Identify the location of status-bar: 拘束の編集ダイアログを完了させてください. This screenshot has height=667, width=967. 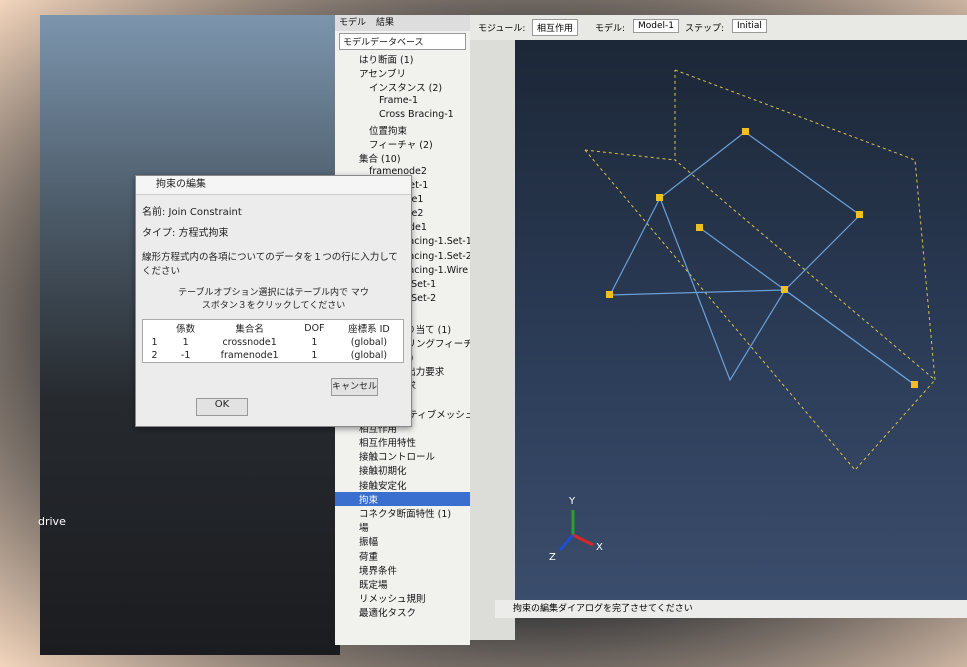
(731, 609).